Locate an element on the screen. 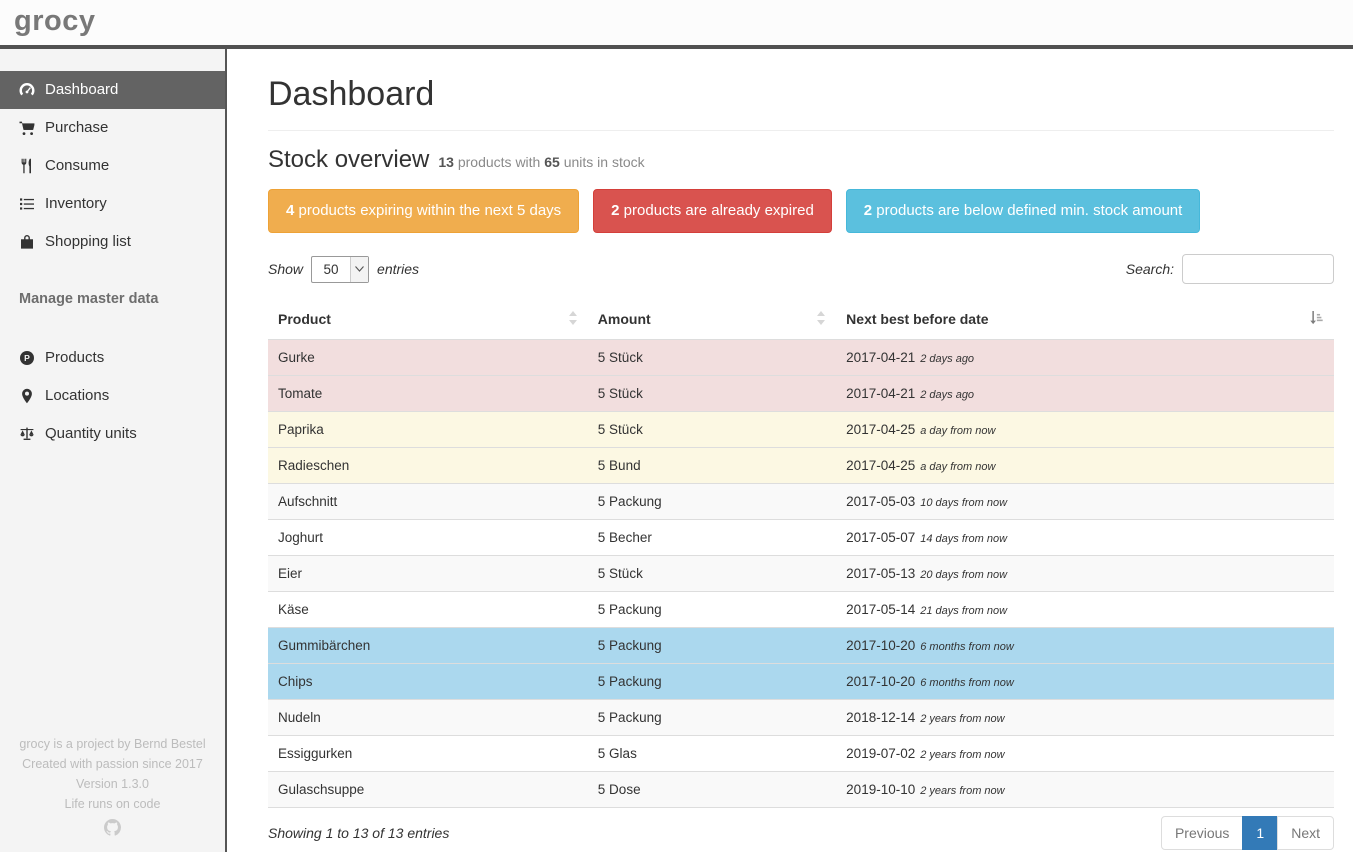 The width and height of the screenshot is (1353, 852). column-label: Next best before date is located at coordinates (917, 319).